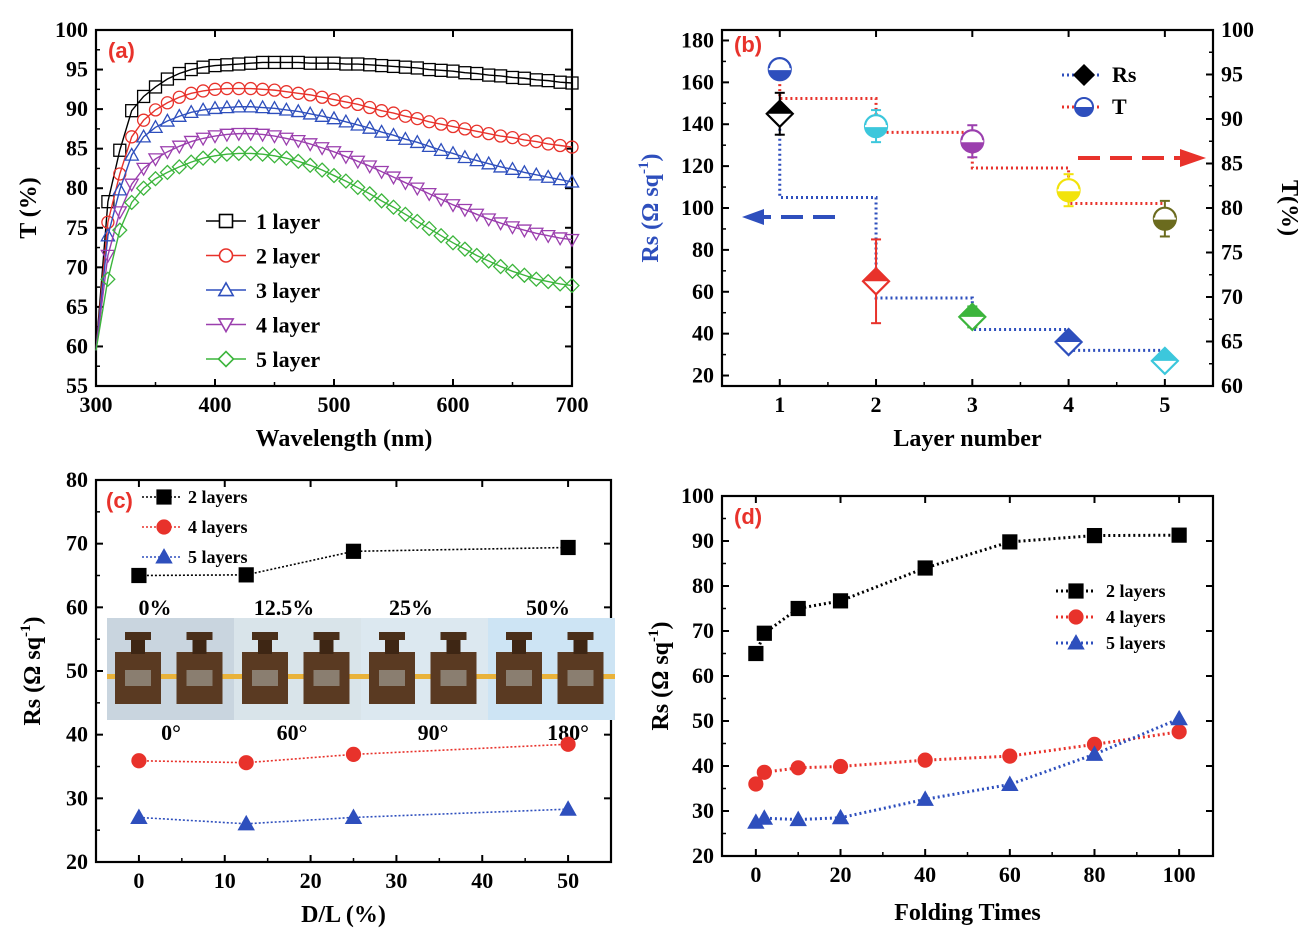  I want to click on photo-top-label: 50%, so click(548, 607).